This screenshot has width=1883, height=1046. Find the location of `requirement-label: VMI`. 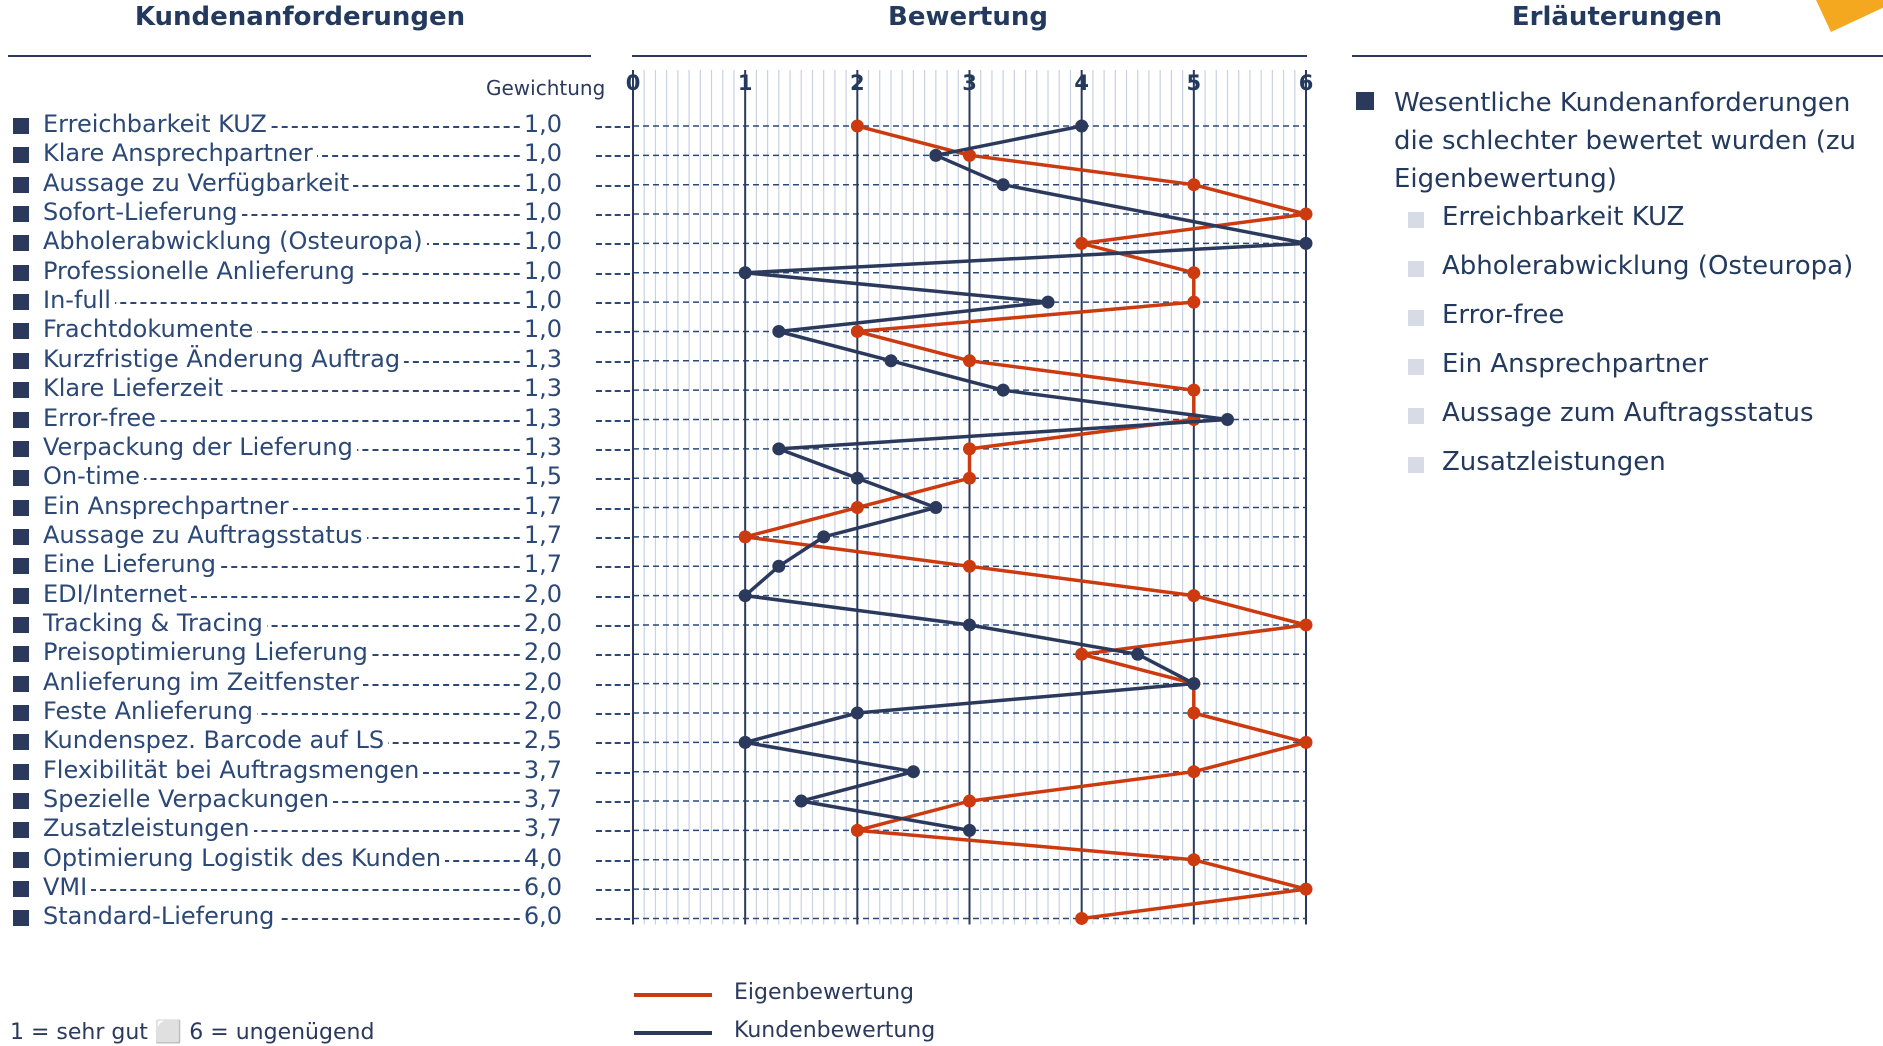

requirement-label: VMI is located at coordinates (67, 887).